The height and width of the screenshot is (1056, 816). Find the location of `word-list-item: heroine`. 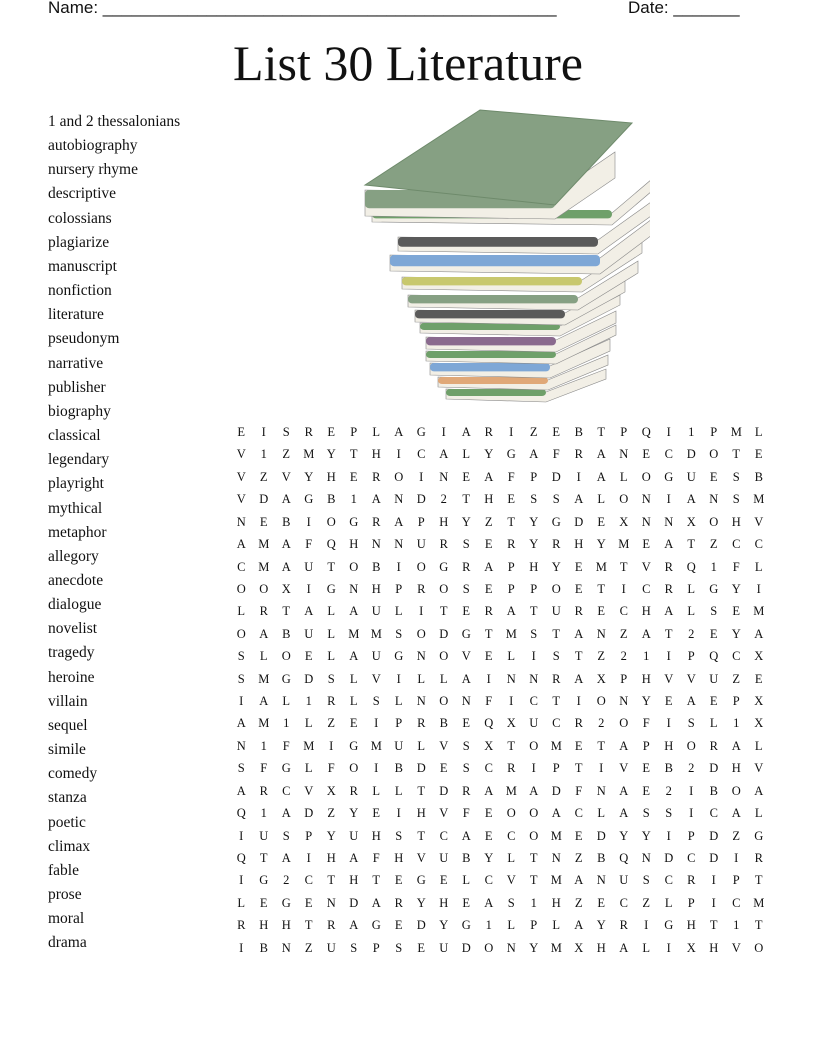

word-list-item: heroine is located at coordinates (71, 677).